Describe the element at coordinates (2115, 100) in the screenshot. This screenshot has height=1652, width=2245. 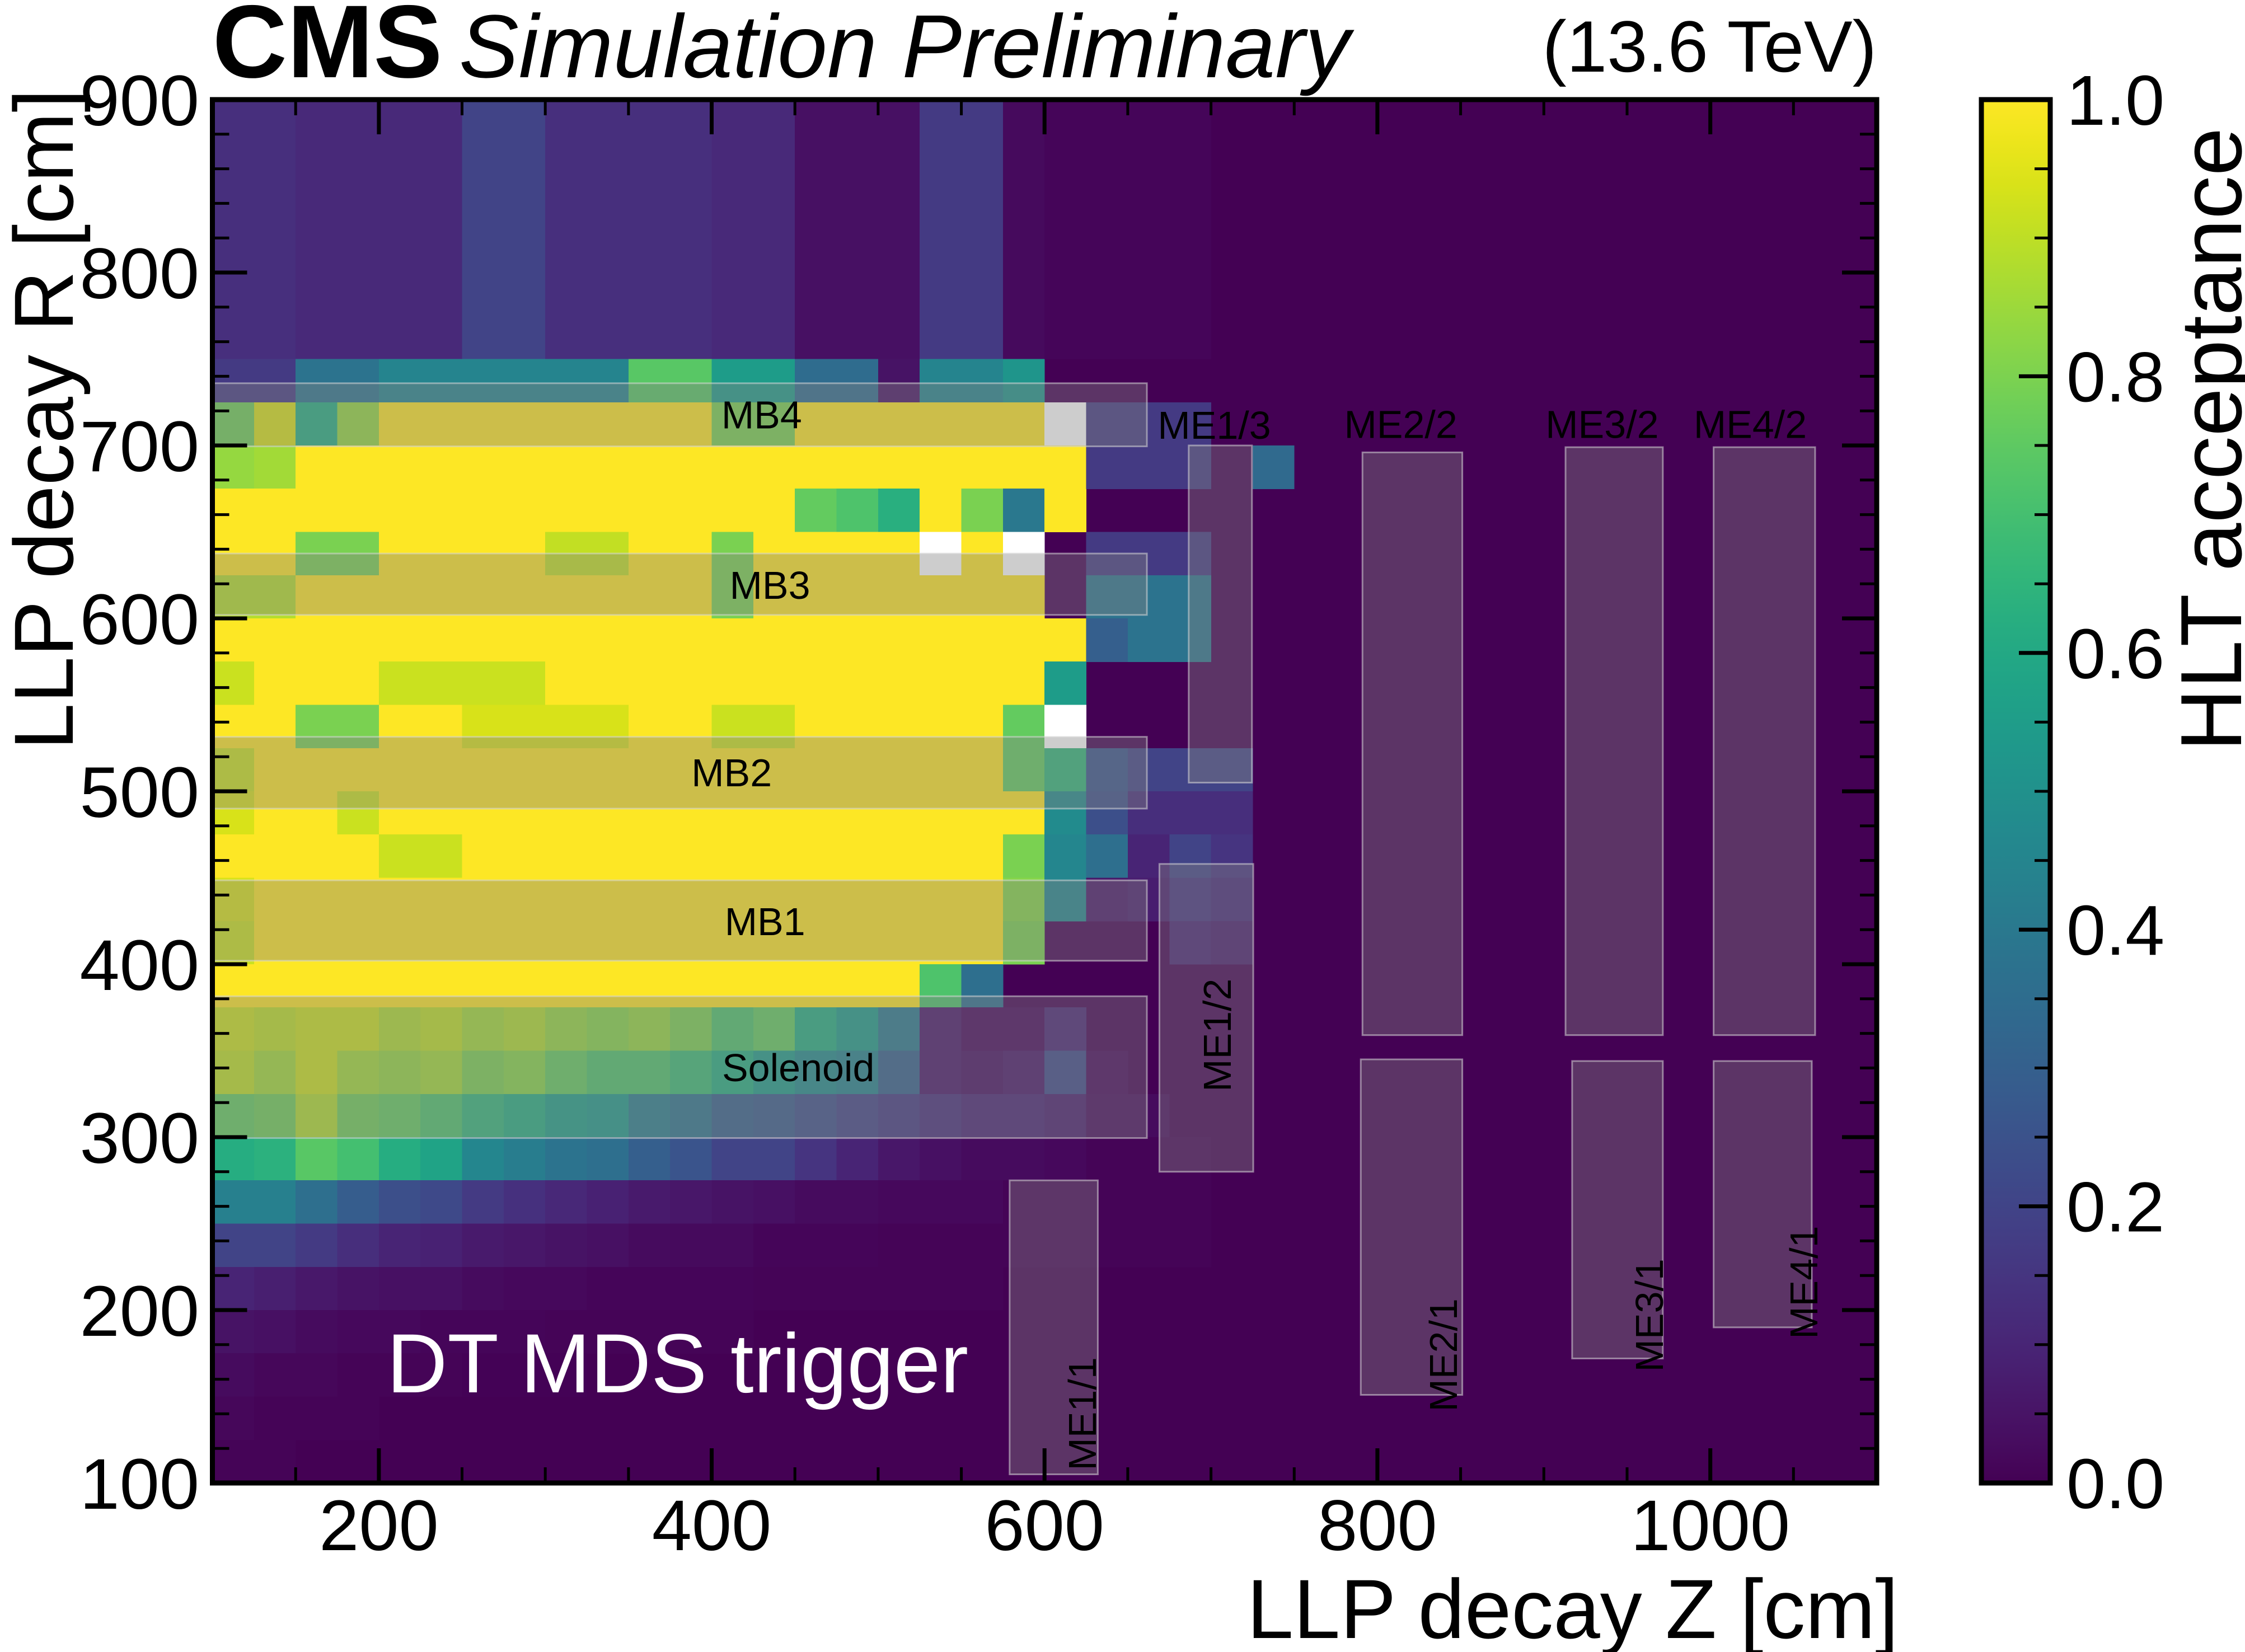
I see `svg-text: 1.0` at that location.